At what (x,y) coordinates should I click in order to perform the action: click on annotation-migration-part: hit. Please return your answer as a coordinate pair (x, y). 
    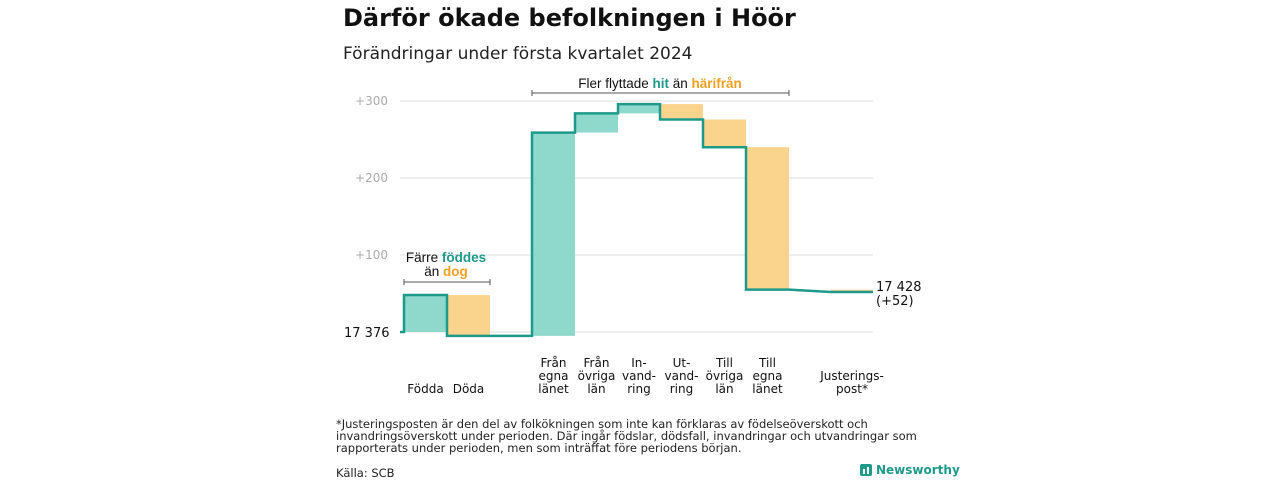
    Looking at the image, I should click on (660, 83).